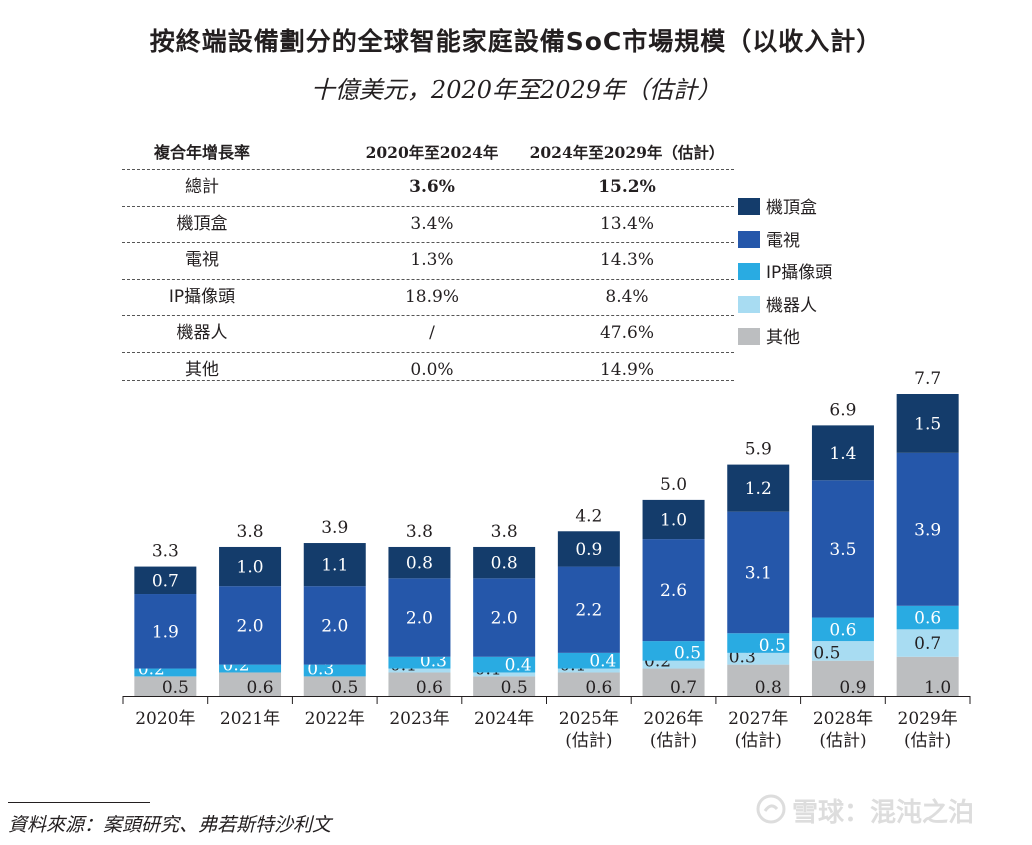 Image resolution: width=1032 pixels, height=845 pixels. Describe the element at coordinates (250, 719) in the screenshot. I see `x-tick-label: 2021年` at that location.